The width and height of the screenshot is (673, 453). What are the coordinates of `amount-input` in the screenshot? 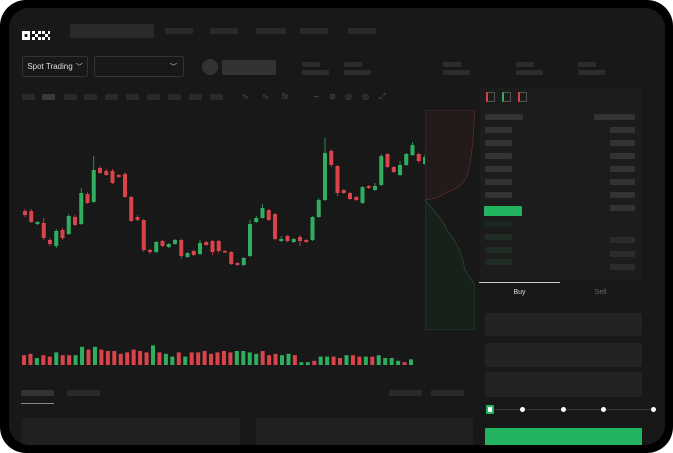 It's located at (563, 355).